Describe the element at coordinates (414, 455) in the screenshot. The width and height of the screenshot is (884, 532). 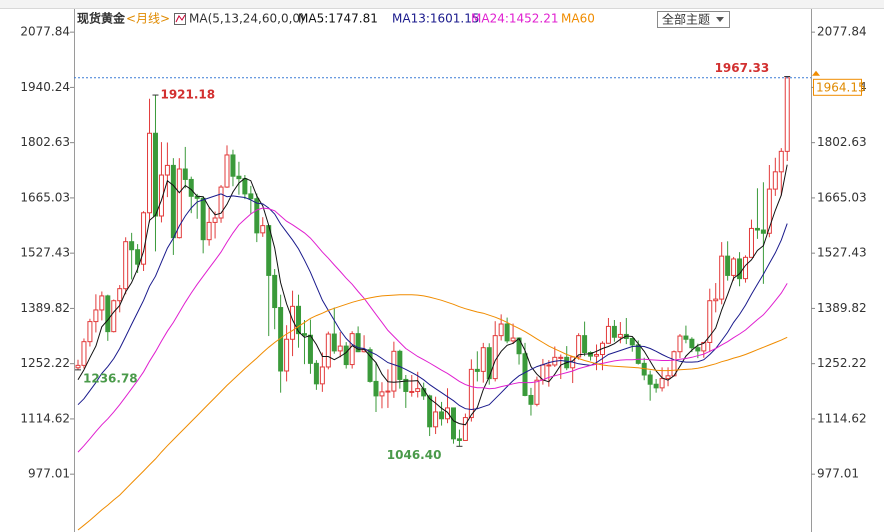
I see `extreme-label: 1046.40` at that location.